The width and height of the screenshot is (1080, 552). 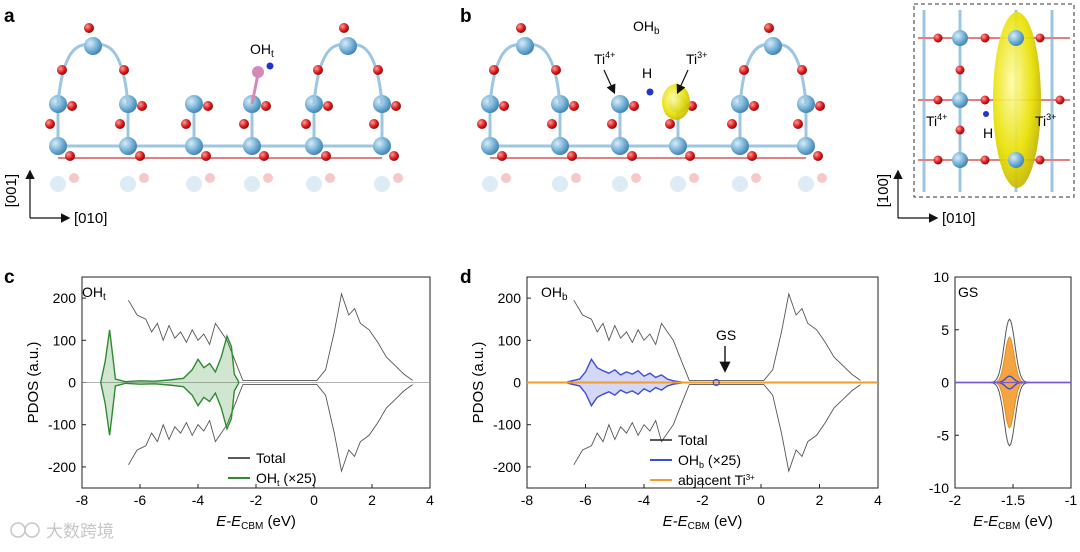 What do you see at coordinates (256, 522) in the screenshot?
I see `x-axis-label: E-ECBM (eV)` at bounding box center [256, 522].